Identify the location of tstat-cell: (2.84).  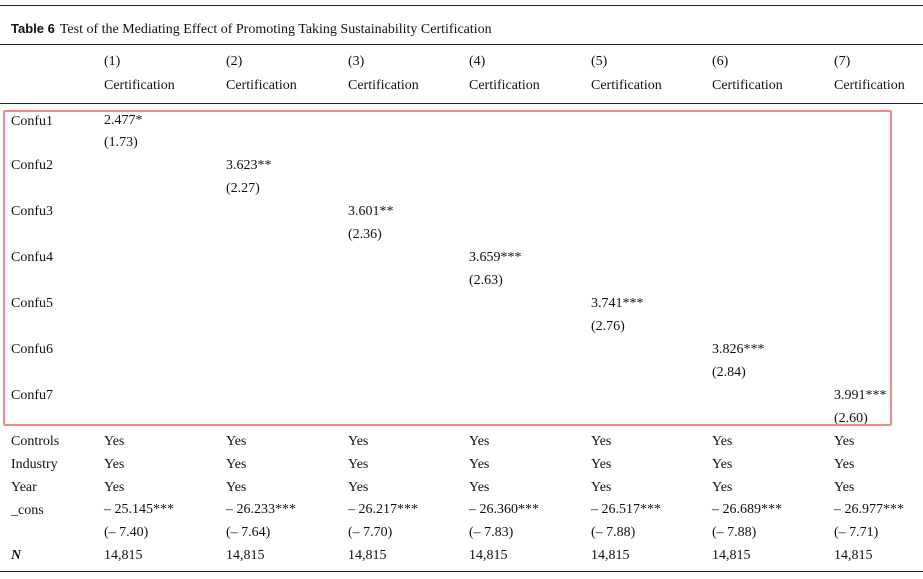
(729, 372).